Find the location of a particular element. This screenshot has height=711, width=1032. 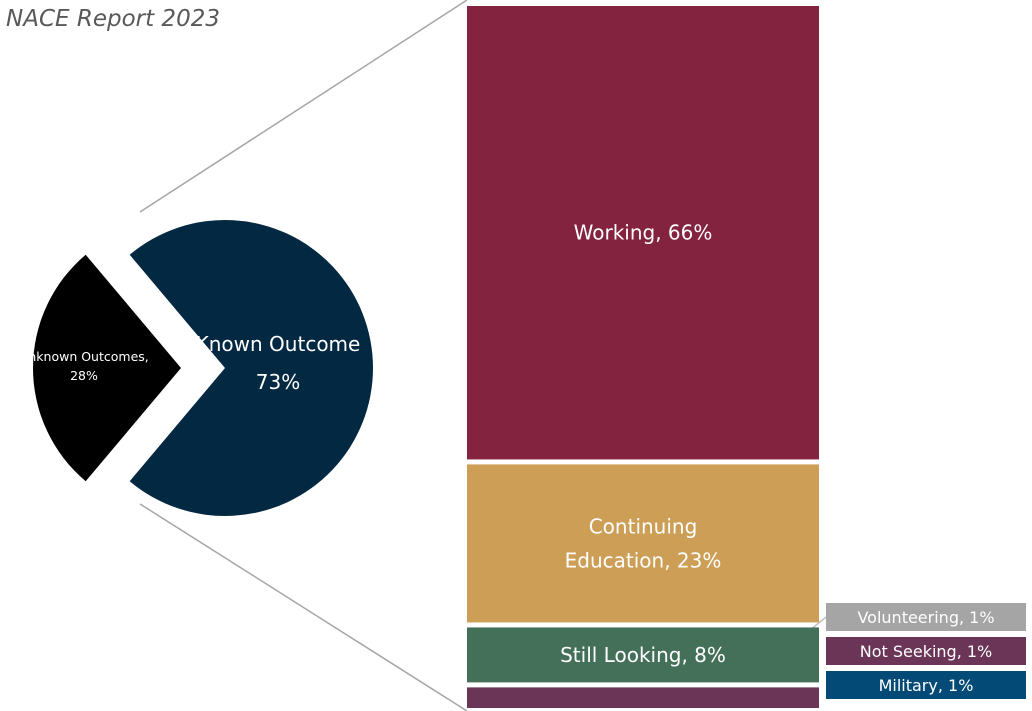

pie-value-unknown-outcomes: 28% is located at coordinates (84, 375).